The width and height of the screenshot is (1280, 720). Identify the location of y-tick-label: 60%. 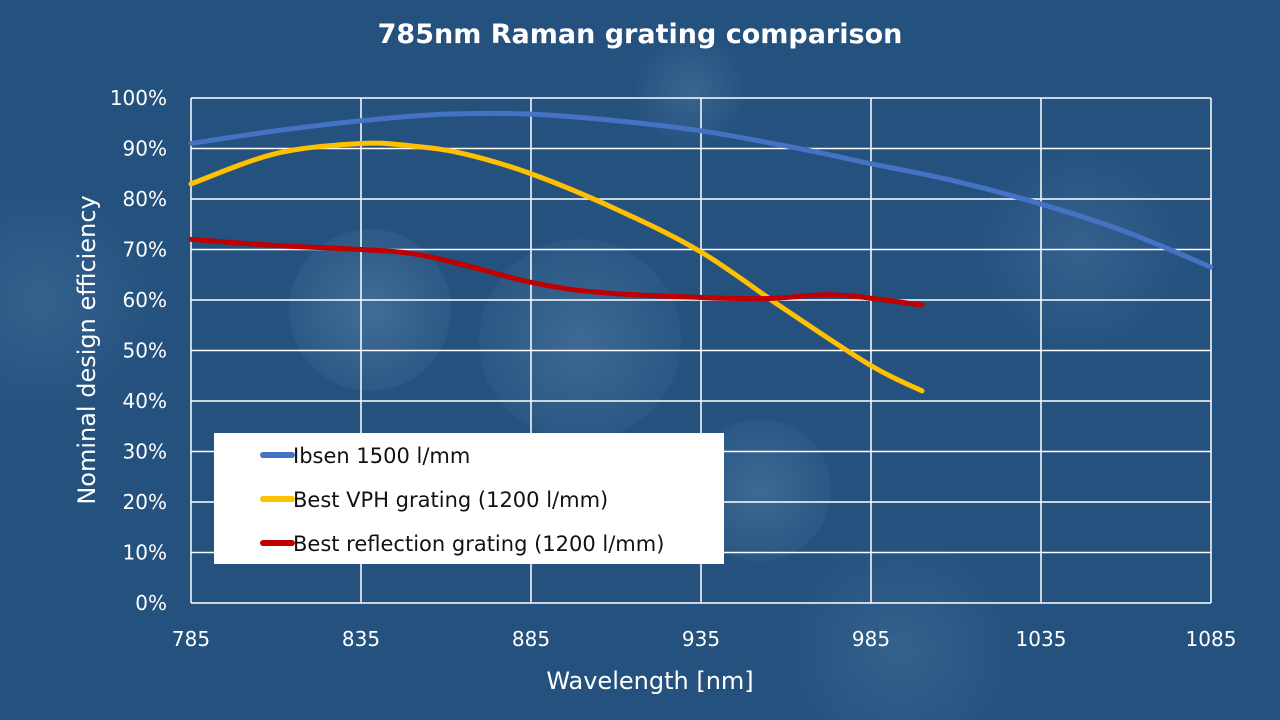
(145, 300).